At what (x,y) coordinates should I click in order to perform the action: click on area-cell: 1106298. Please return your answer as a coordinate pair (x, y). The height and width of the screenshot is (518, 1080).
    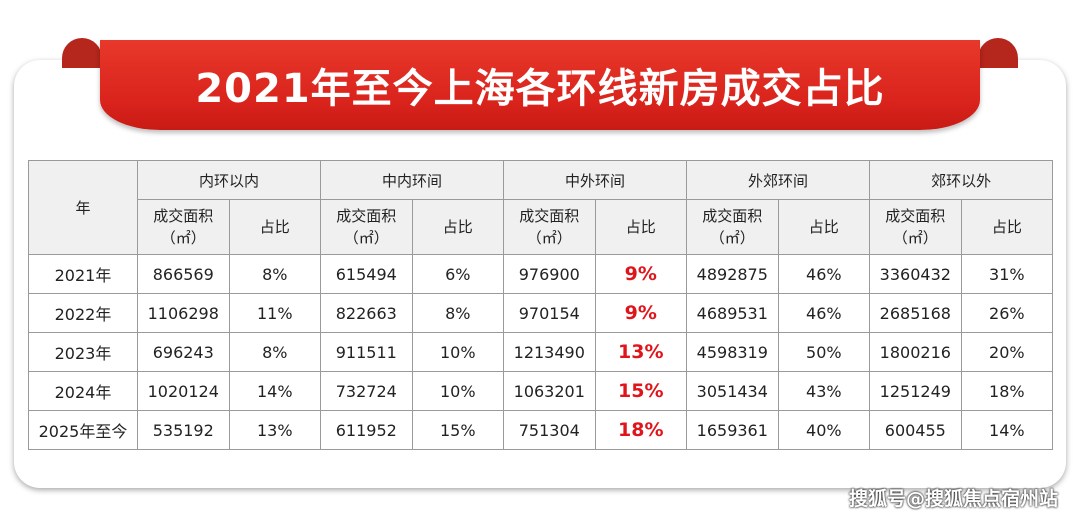
    Looking at the image, I should click on (183, 313).